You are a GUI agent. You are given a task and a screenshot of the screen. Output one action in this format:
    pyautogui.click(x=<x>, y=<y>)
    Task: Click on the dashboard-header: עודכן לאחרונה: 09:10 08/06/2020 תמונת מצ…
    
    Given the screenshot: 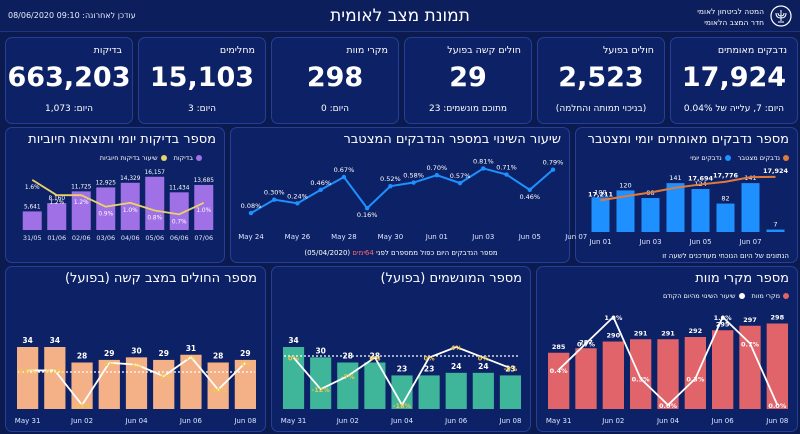 What is the action you would take?
    pyautogui.click(x=400, y=16)
    